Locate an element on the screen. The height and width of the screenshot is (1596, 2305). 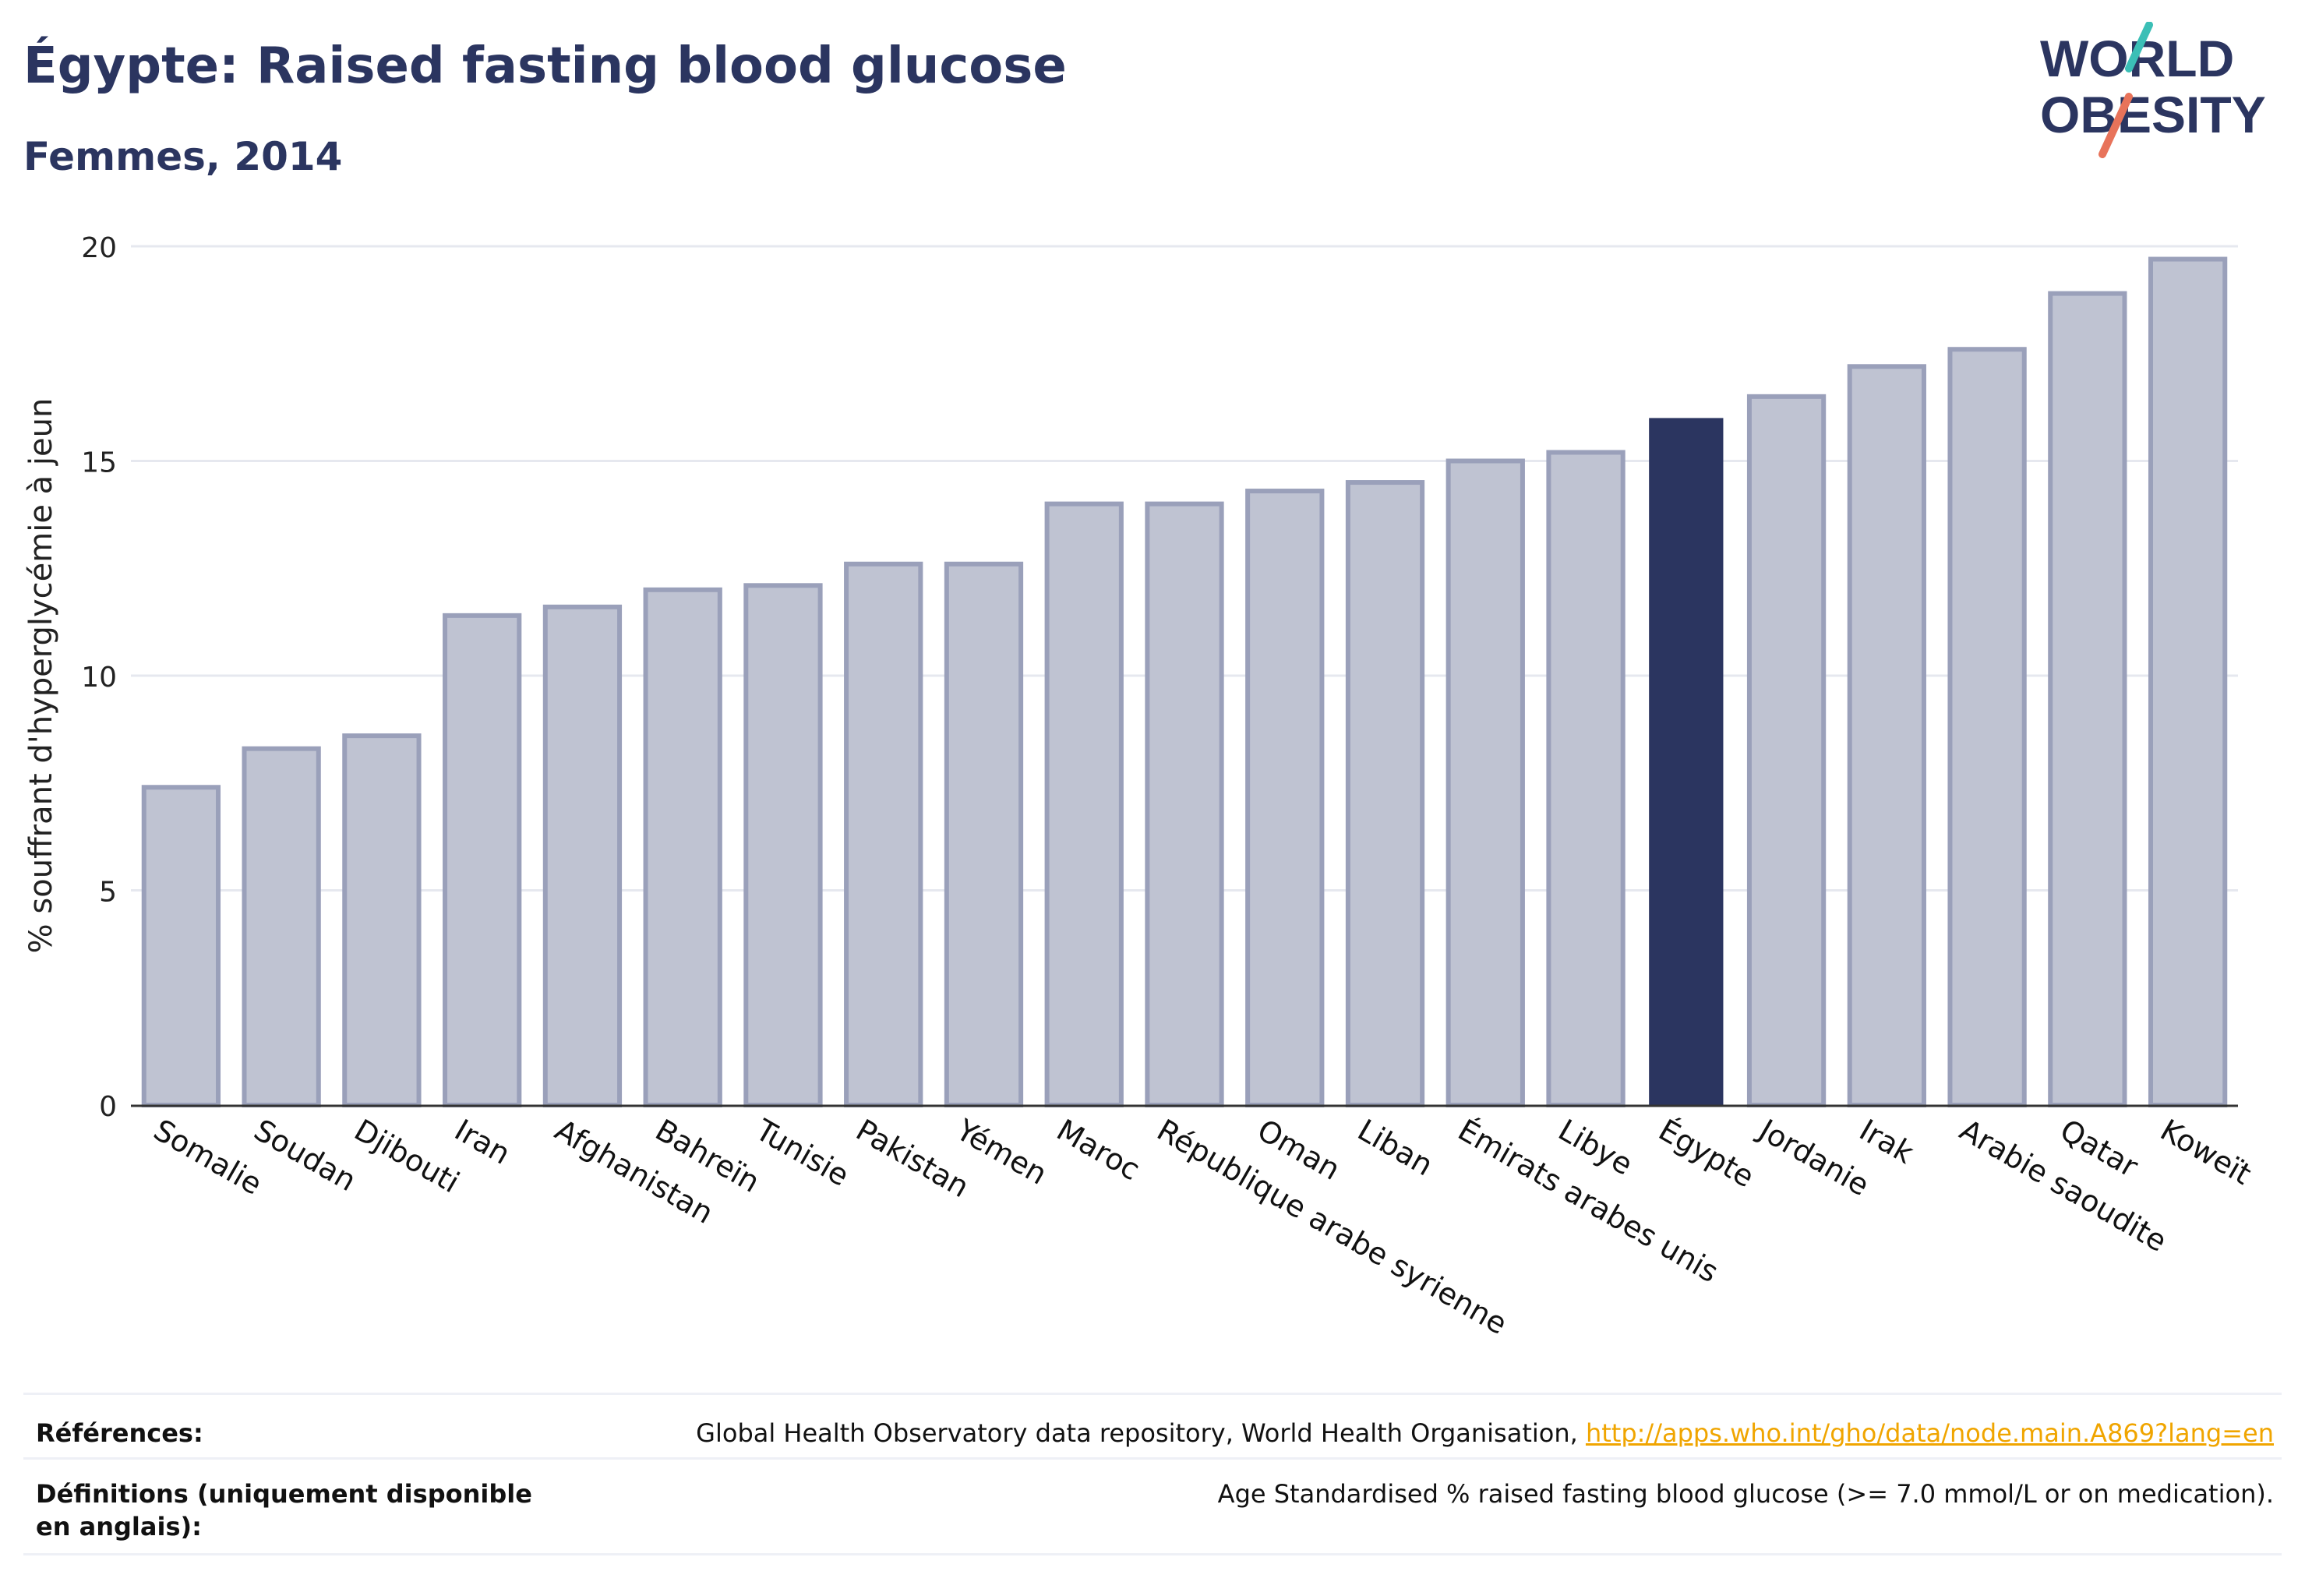
x-tick-label: Jordanie is located at coordinates (1814, 1157).